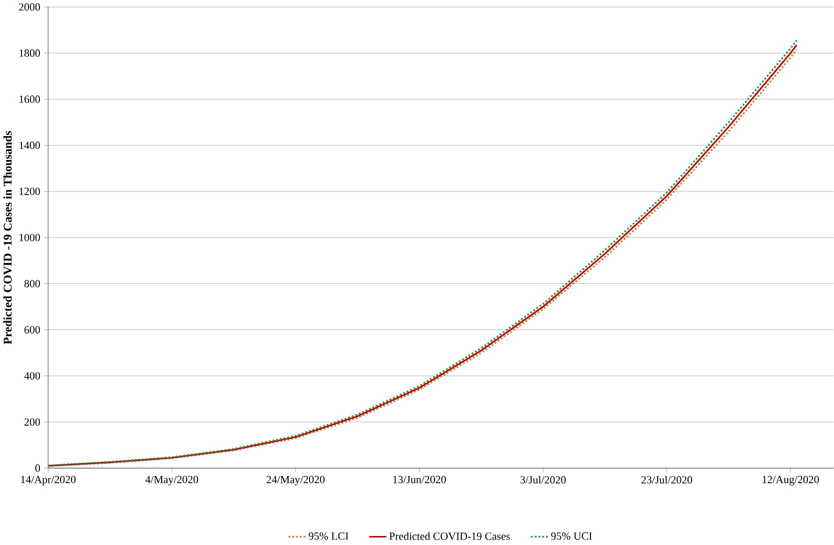  Describe the element at coordinates (32, 376) in the screenshot. I see `y-tick-label: 400` at that location.